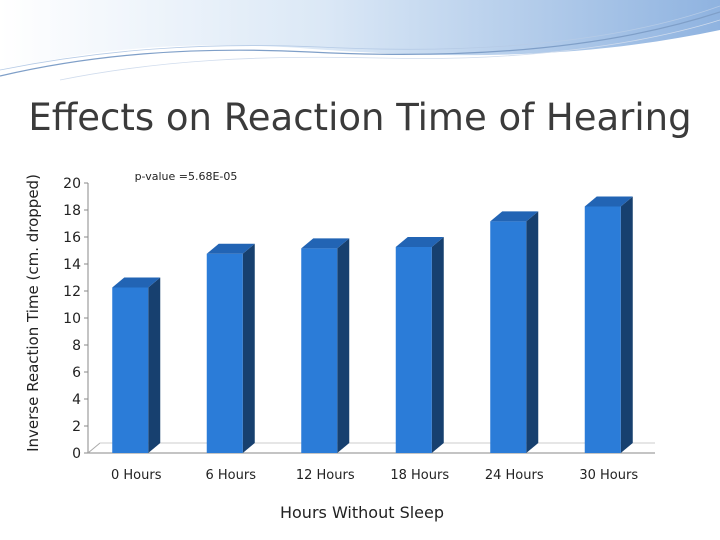  I want to click on x-tick-label: 24 Hours, so click(514, 475).